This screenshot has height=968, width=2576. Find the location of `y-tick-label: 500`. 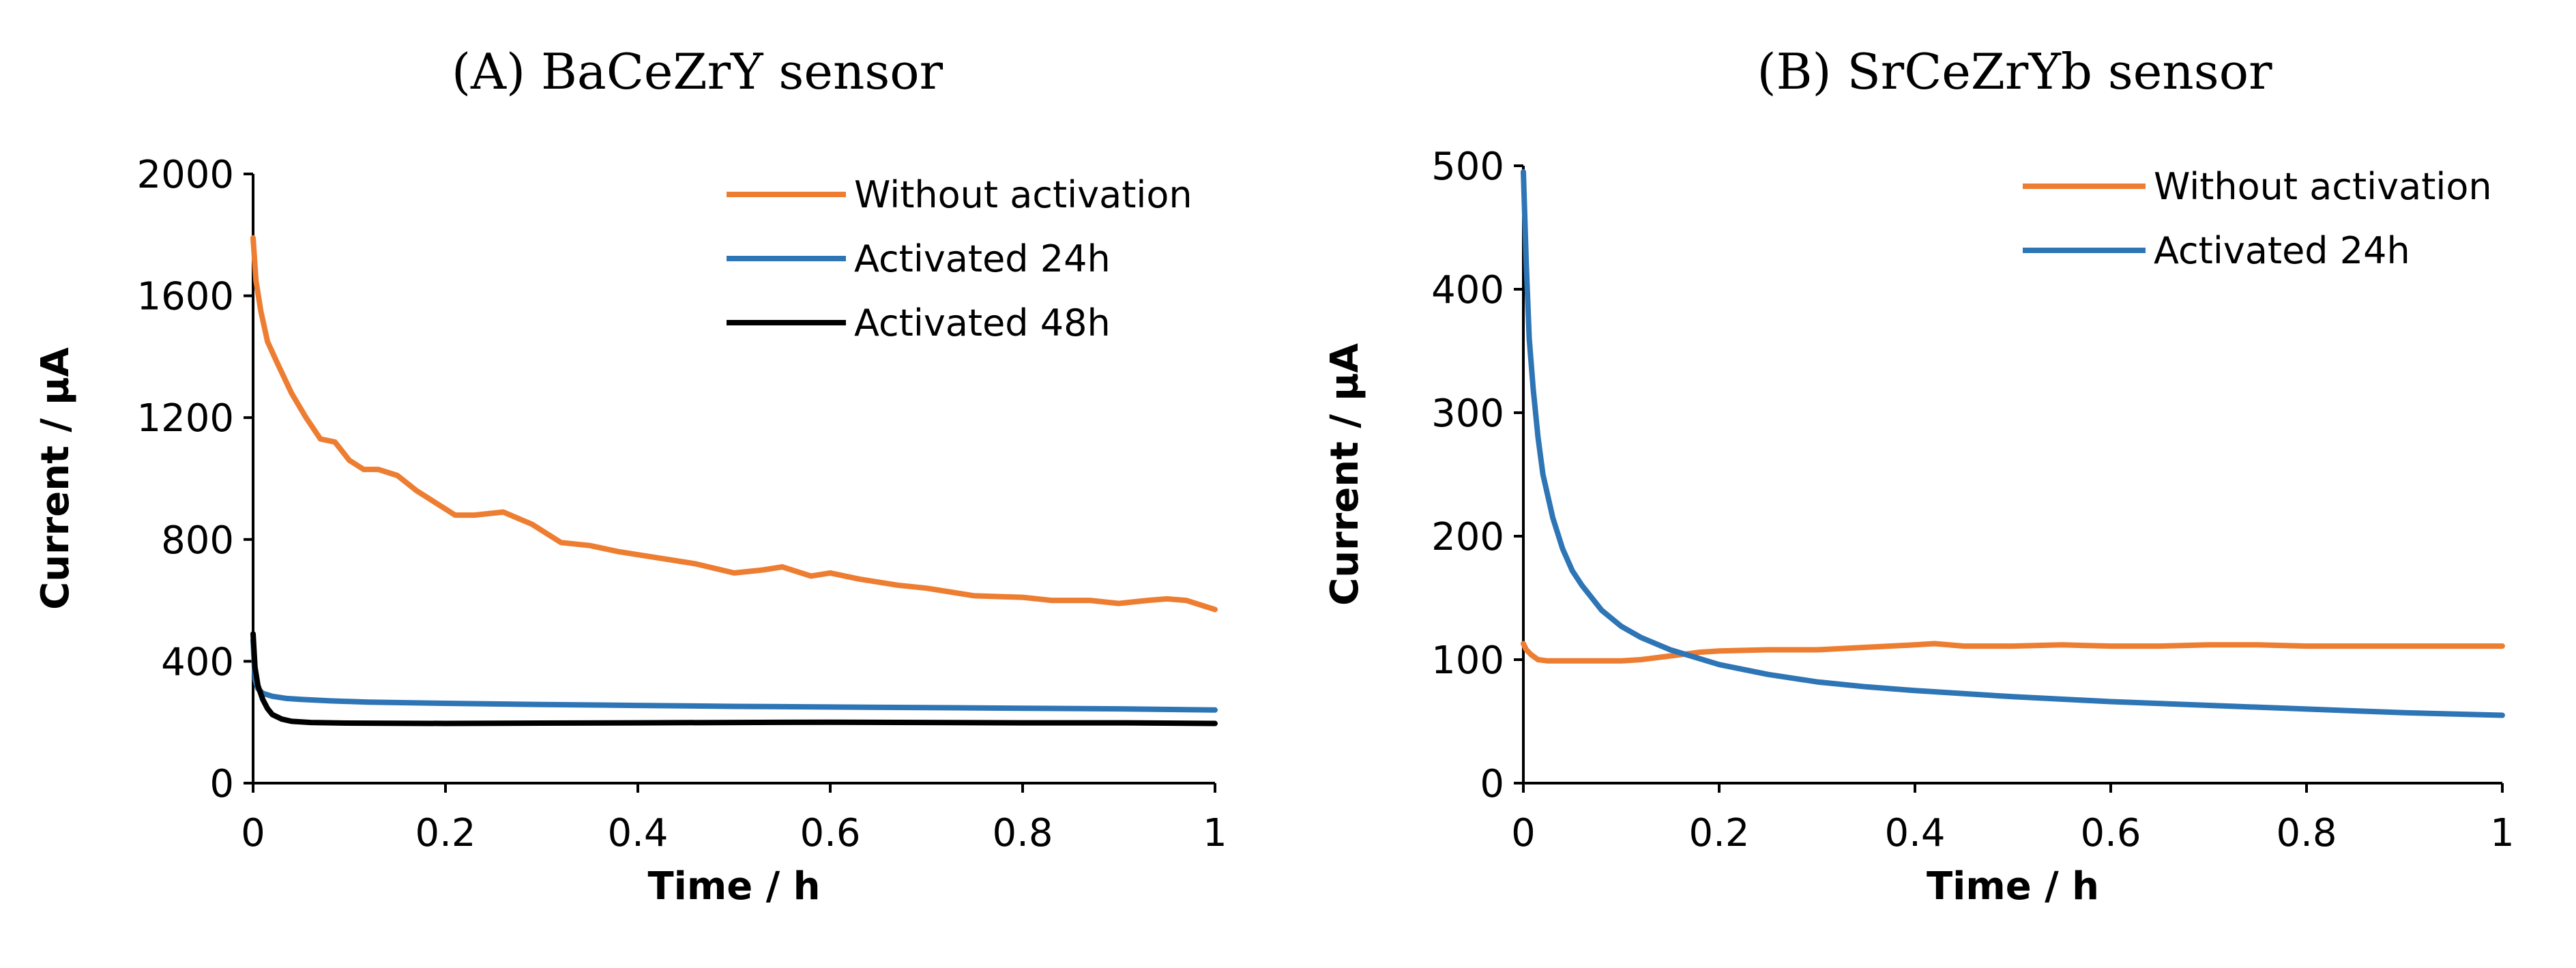

y-tick-label: 500 is located at coordinates (1468, 167).